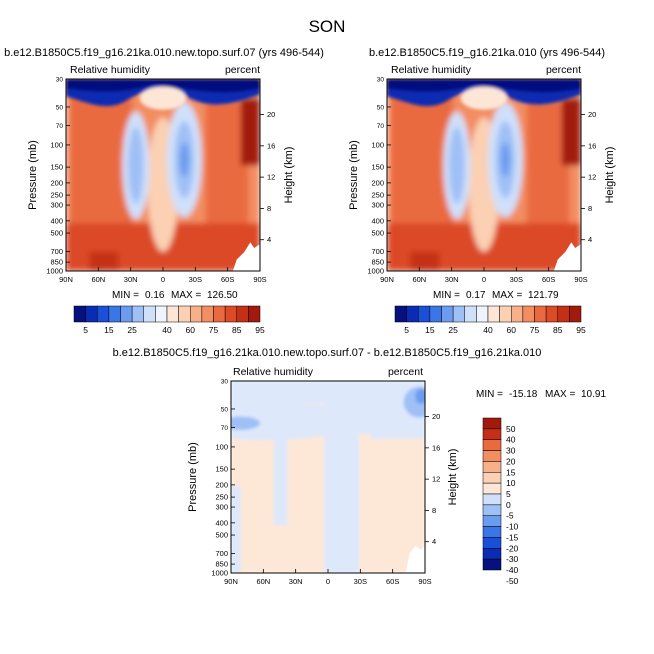 Image resolution: width=654 pixels, height=654 pixels. I want to click on panel-3-min-label: MIN =, so click(489, 394).